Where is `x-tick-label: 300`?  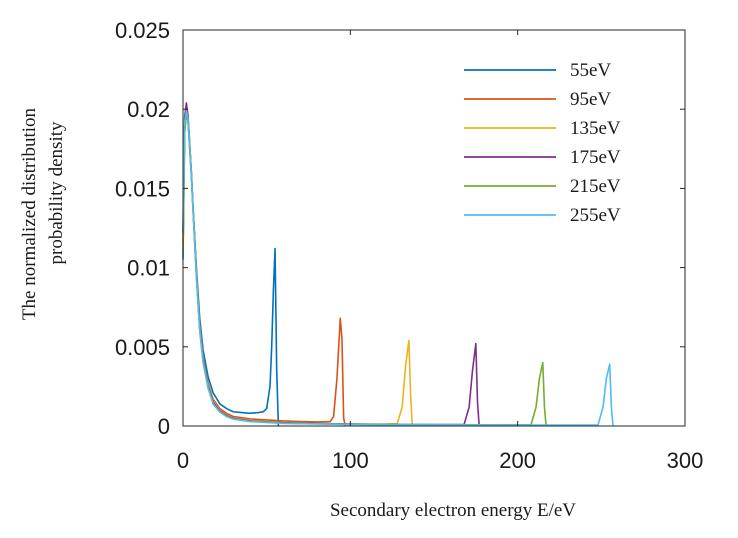 x-tick-label: 300 is located at coordinates (685, 460).